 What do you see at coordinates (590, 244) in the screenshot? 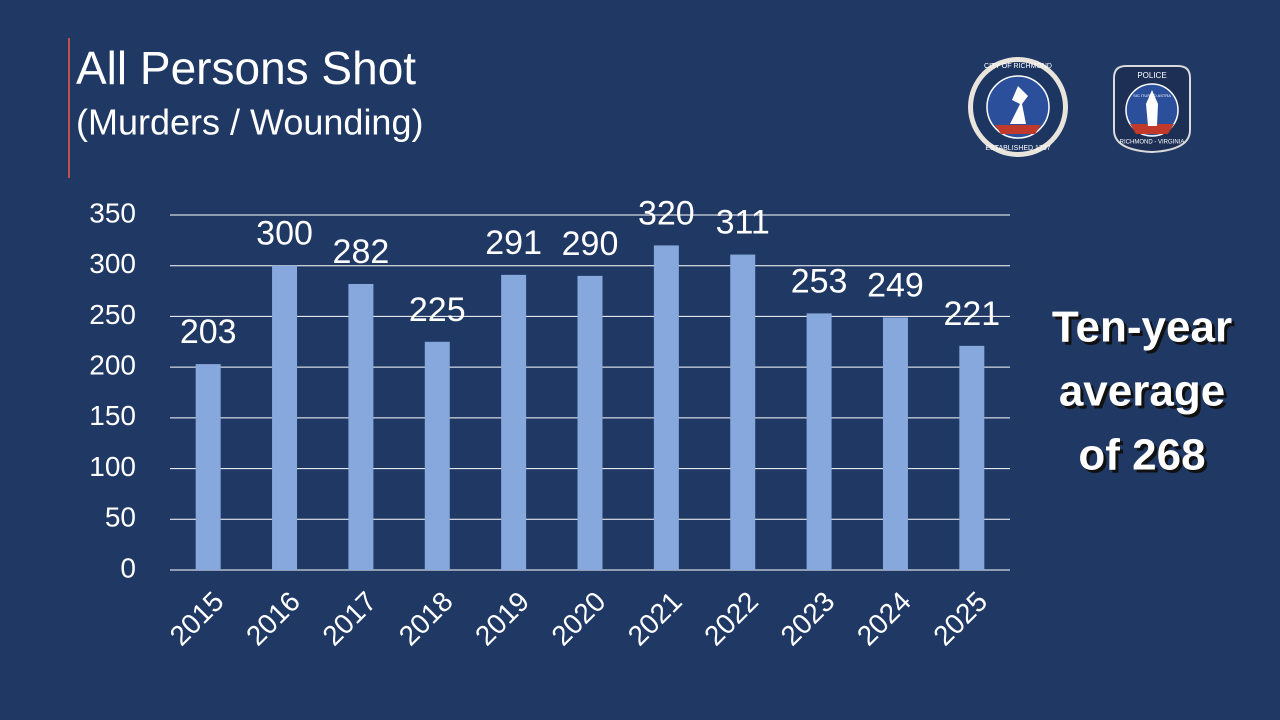
I see `data-label: 290` at bounding box center [590, 244].